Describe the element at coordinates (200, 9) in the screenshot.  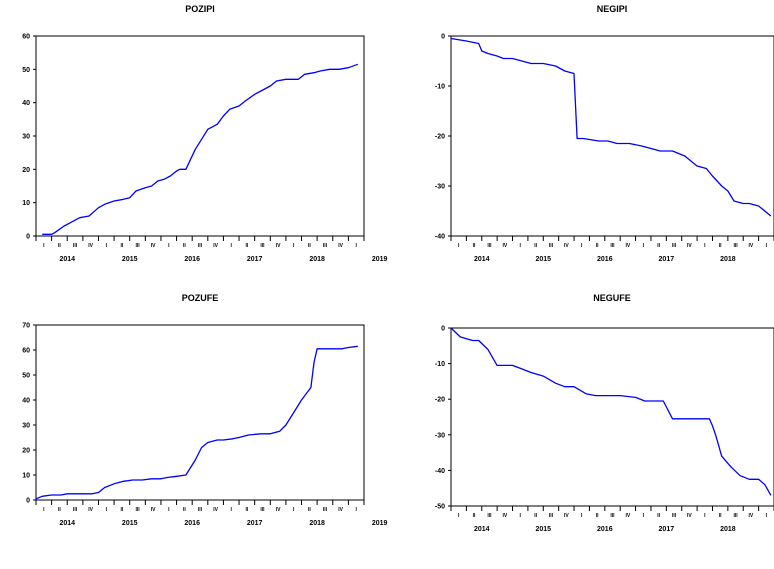
I see `chart-title: POZIPI` at that location.